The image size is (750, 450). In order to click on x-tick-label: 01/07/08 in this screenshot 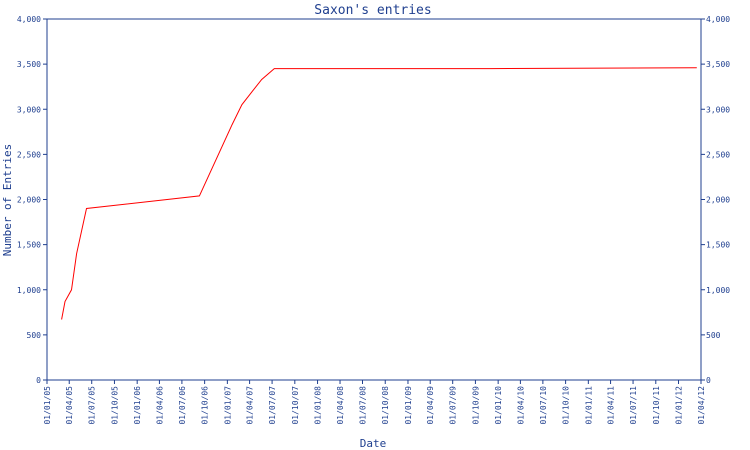, I will do `click(363, 405)`.